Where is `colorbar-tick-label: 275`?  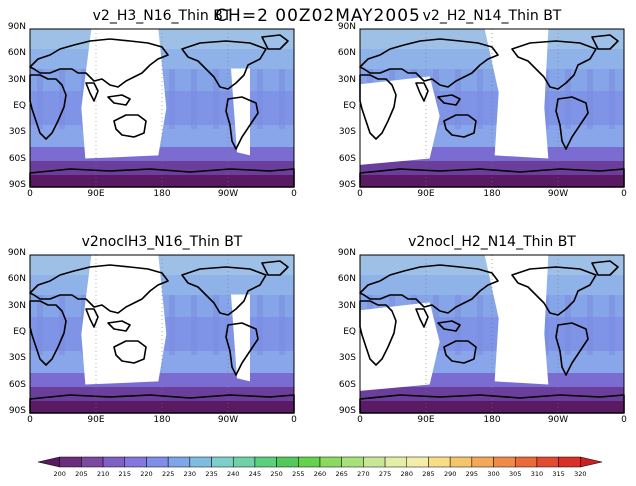
colorbar-tick-label: 275 is located at coordinates (385, 474).